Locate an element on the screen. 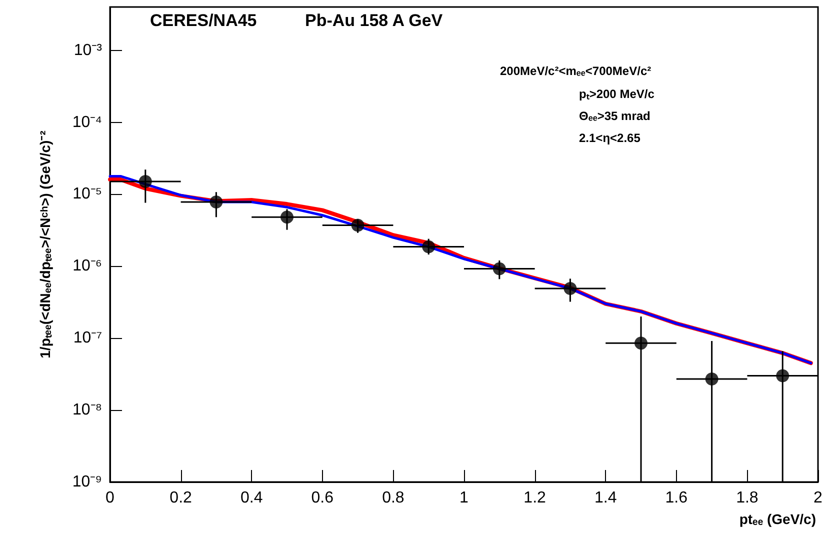 This screenshot has width=830, height=533. x-tick-label: 0 is located at coordinates (110, 498).